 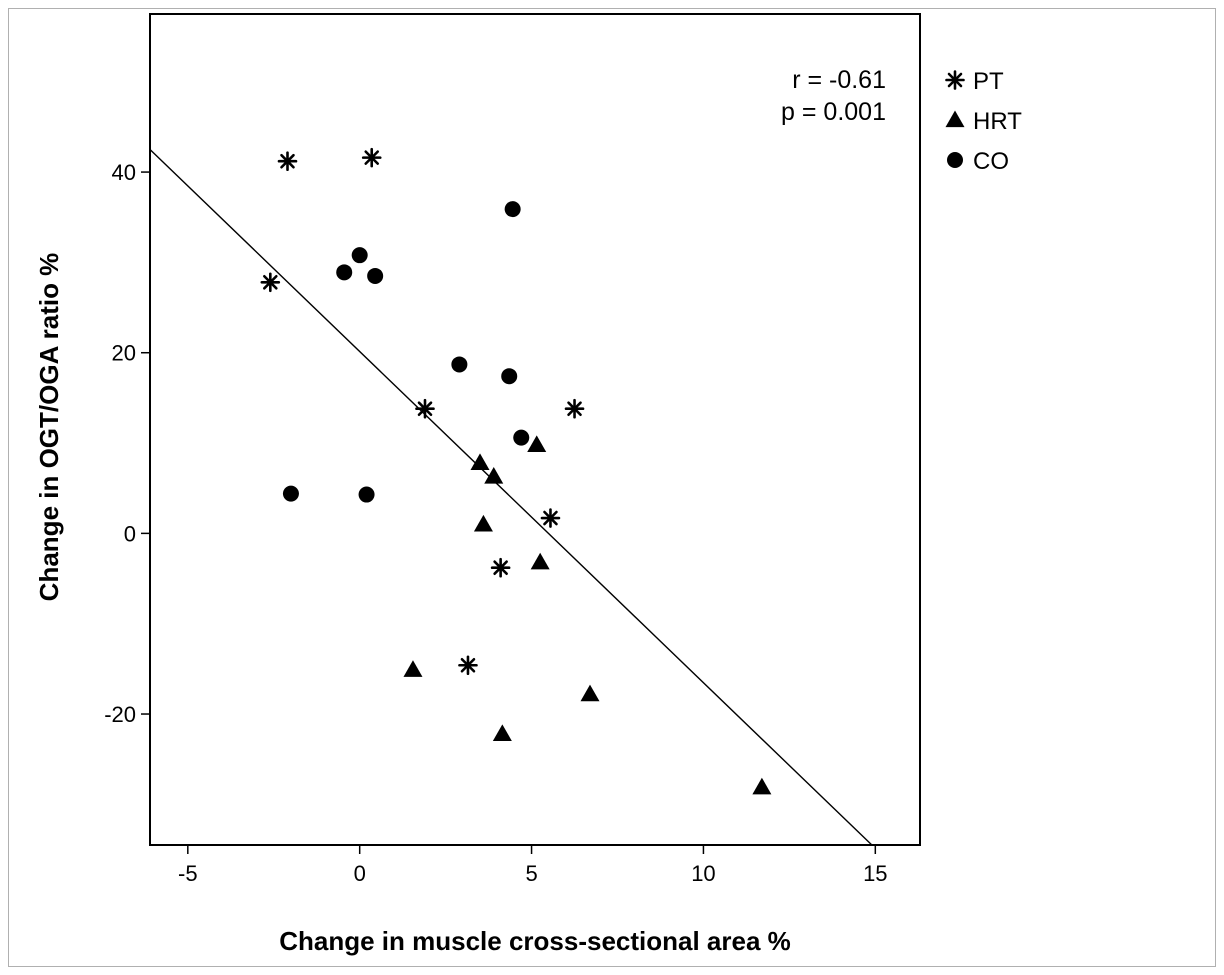 I want to click on x-tick-label: 5, so click(x=531, y=873).